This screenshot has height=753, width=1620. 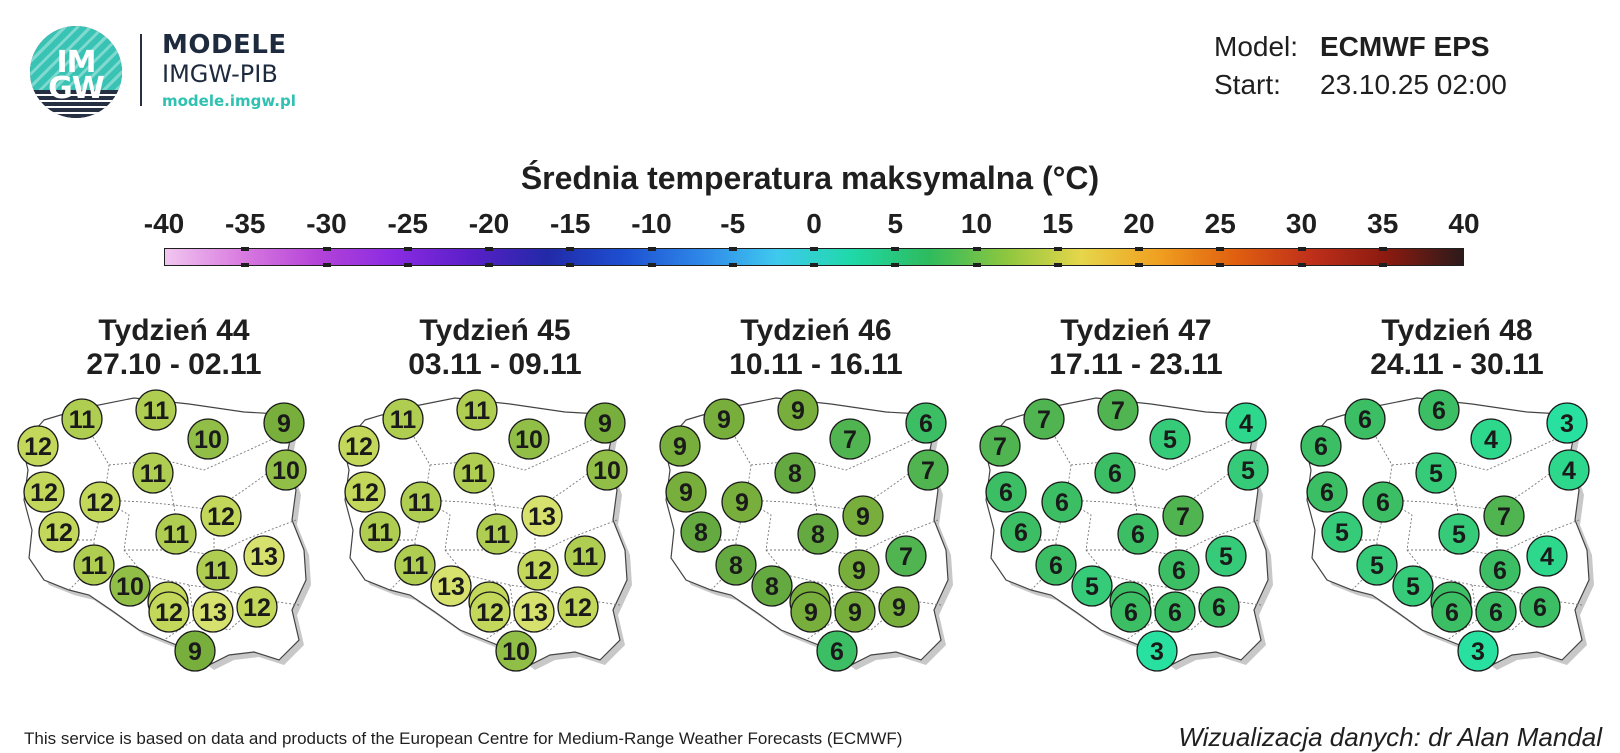 What do you see at coordinates (164, 530) in the screenshot?
I see `poland-map: 1111912101012111212111211131110121213129` at bounding box center [164, 530].